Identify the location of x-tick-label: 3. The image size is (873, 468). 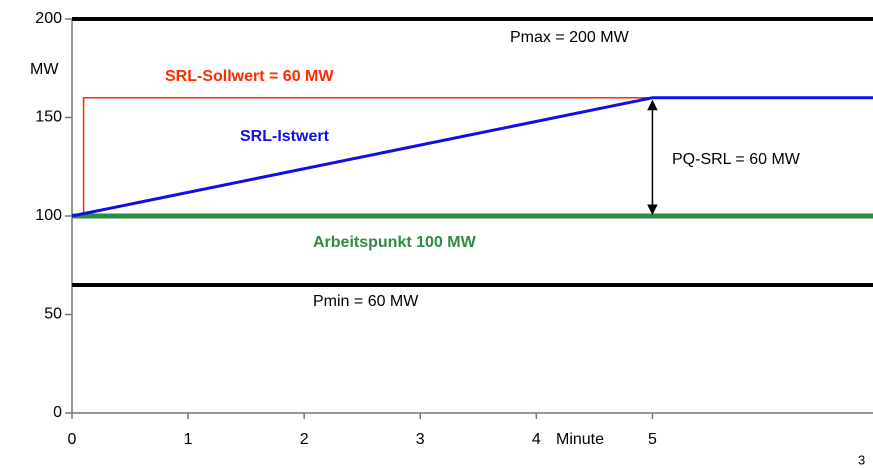
(420, 439).